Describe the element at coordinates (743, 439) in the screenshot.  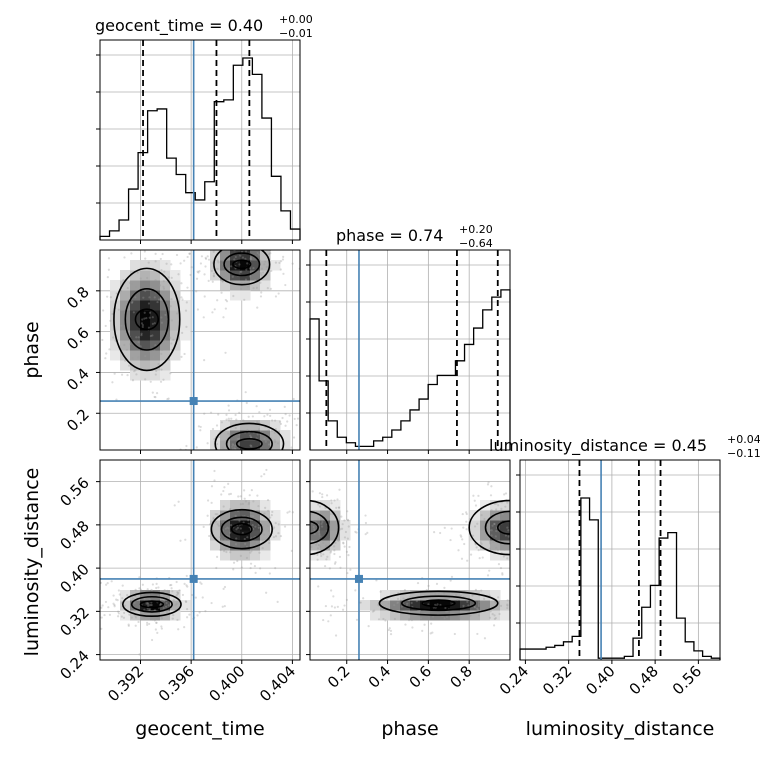
I see `title-luminosity-distance-sup: +0.04` at that location.